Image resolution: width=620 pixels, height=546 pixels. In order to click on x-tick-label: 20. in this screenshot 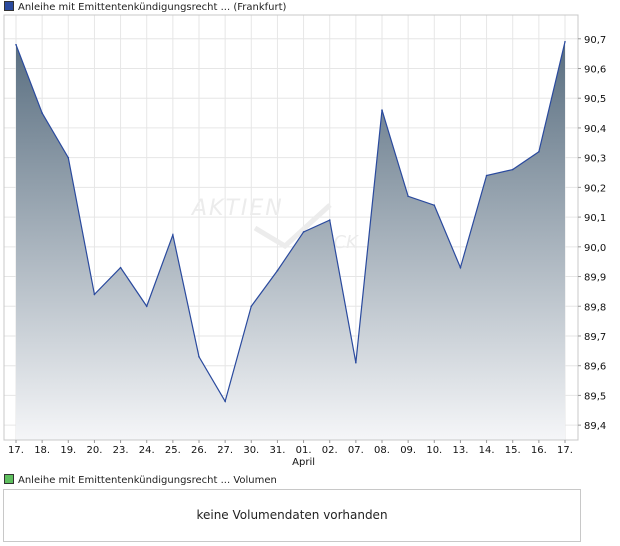, I will do `click(94, 450)`.